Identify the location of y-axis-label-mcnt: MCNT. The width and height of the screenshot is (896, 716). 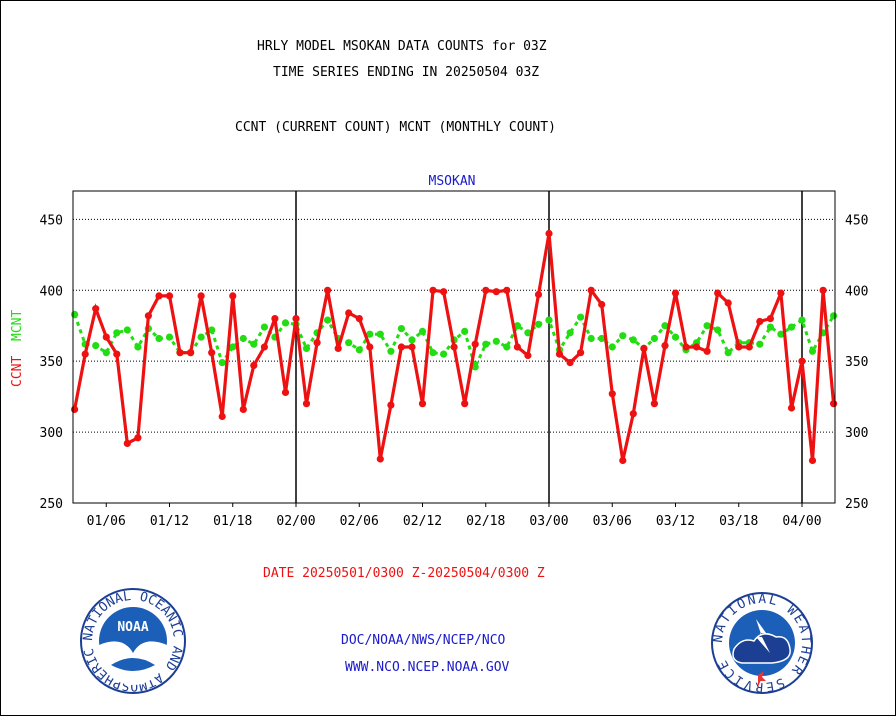
(17, 325).